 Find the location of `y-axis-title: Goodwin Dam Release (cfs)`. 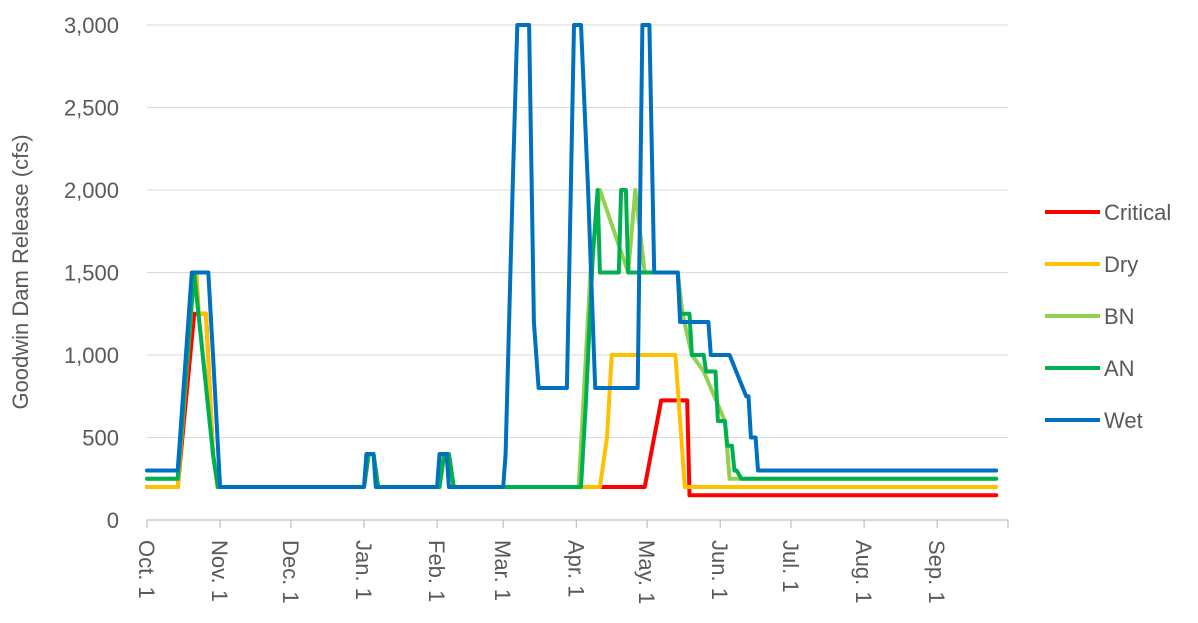

y-axis-title: Goodwin Dam Release (cfs) is located at coordinates (20, 271).